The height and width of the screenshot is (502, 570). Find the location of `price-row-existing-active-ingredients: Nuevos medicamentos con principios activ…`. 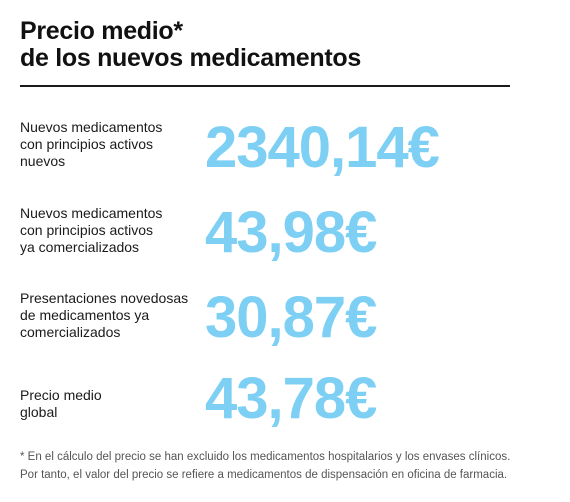

price-row-existing-active-ingredients: Nuevos medicamentos con principios activ… is located at coordinates (285, 237).